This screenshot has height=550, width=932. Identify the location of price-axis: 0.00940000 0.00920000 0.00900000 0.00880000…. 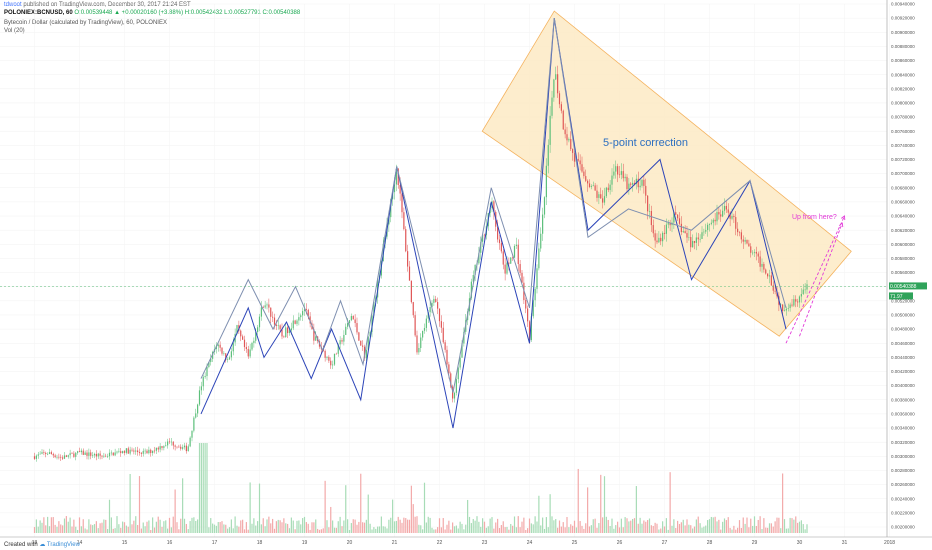
(900, 268).